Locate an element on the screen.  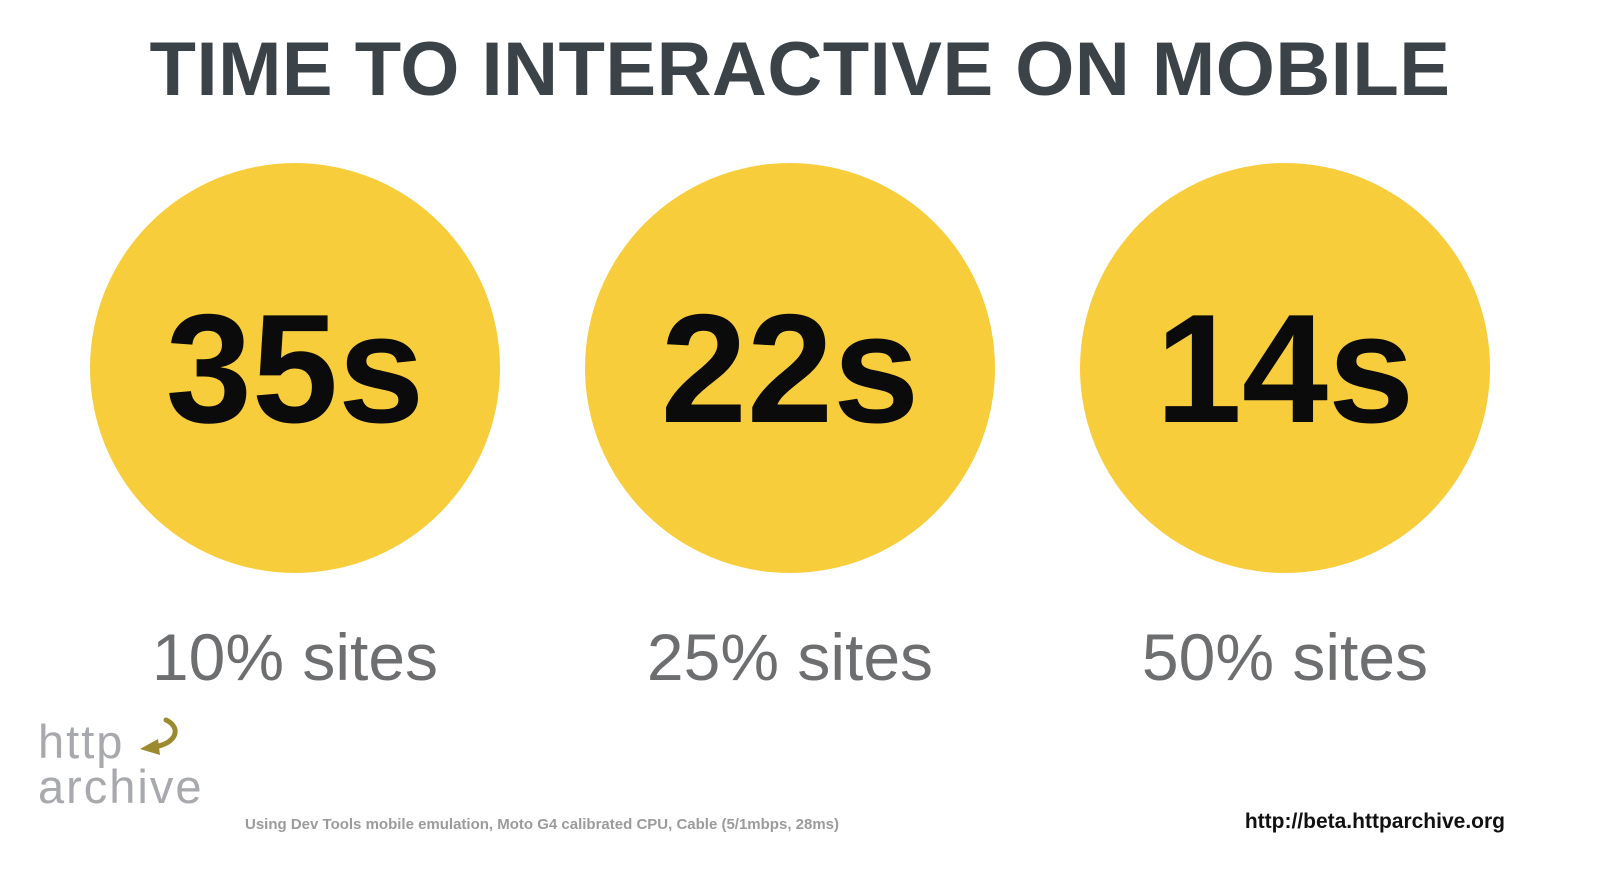
page-title: TIME TO INTERACTIVE ON MOBILE is located at coordinates (800, 69).